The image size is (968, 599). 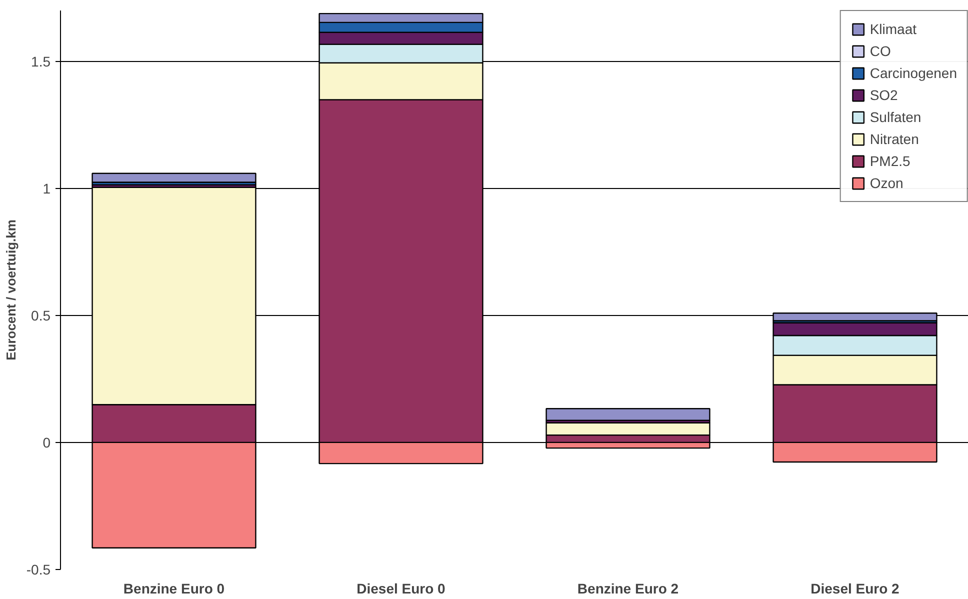 What do you see at coordinates (913, 73) in the screenshot?
I see `legend-label: Carcinogenen` at bounding box center [913, 73].